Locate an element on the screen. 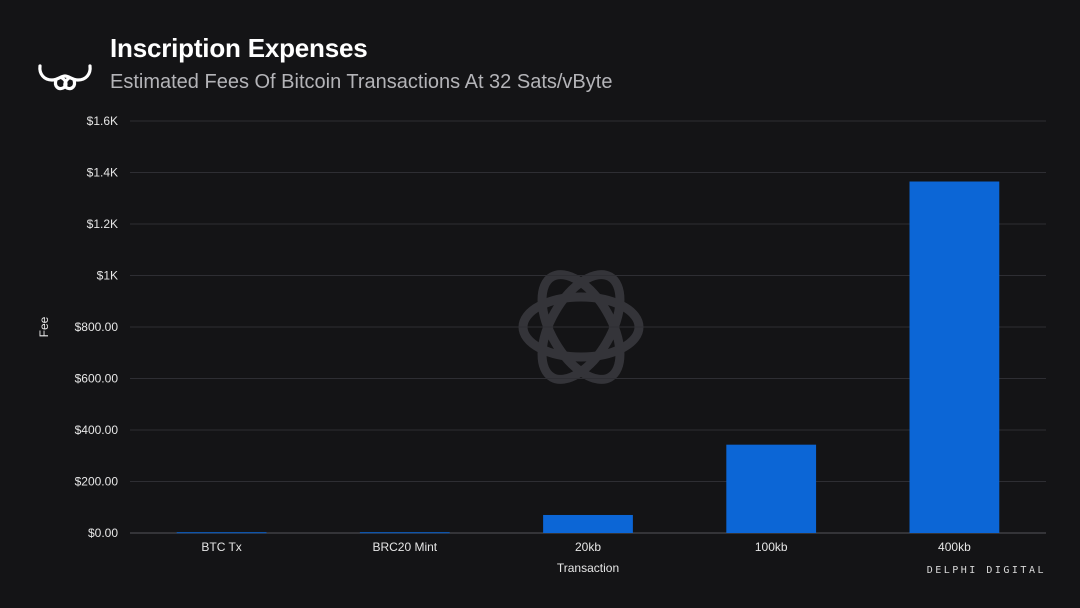 The width and height of the screenshot is (1080, 608). x-axis-title: Transaction is located at coordinates (588, 568).